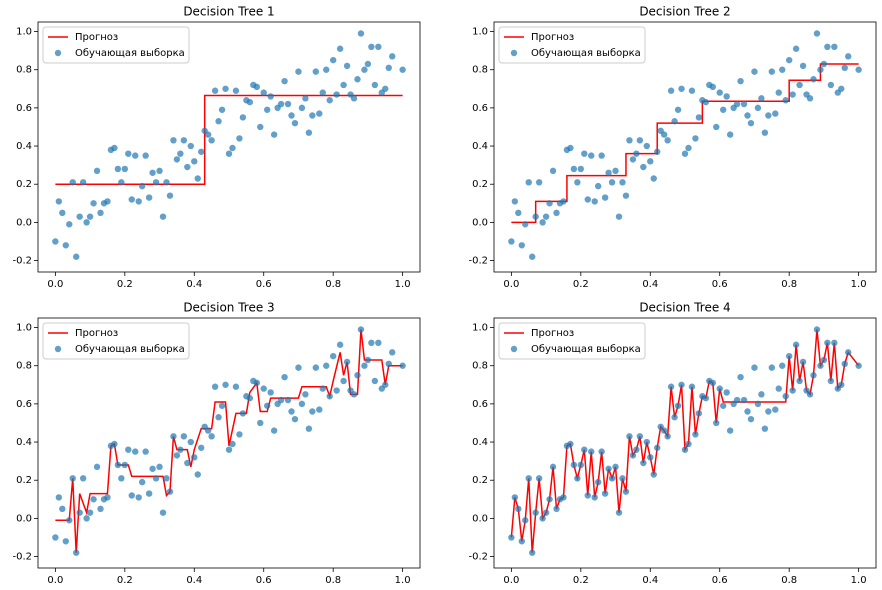  Describe the element at coordinates (24, 222) in the screenshot. I see `y-tick-label: 0.0` at that location.